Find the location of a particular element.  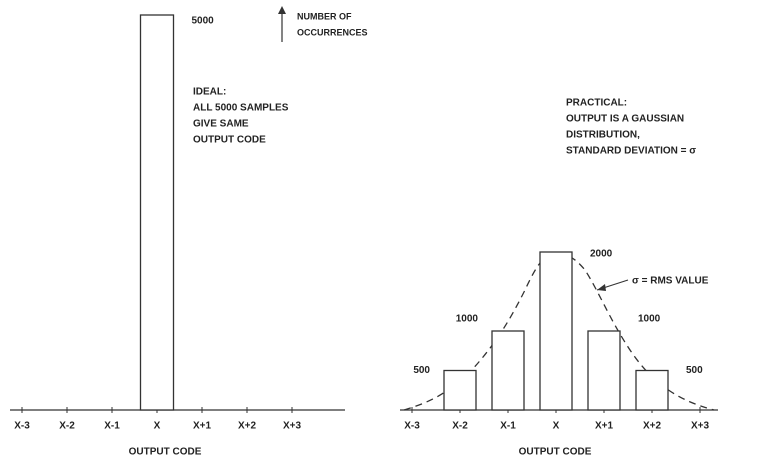

annotation: IDEAL: is located at coordinates (209, 92).